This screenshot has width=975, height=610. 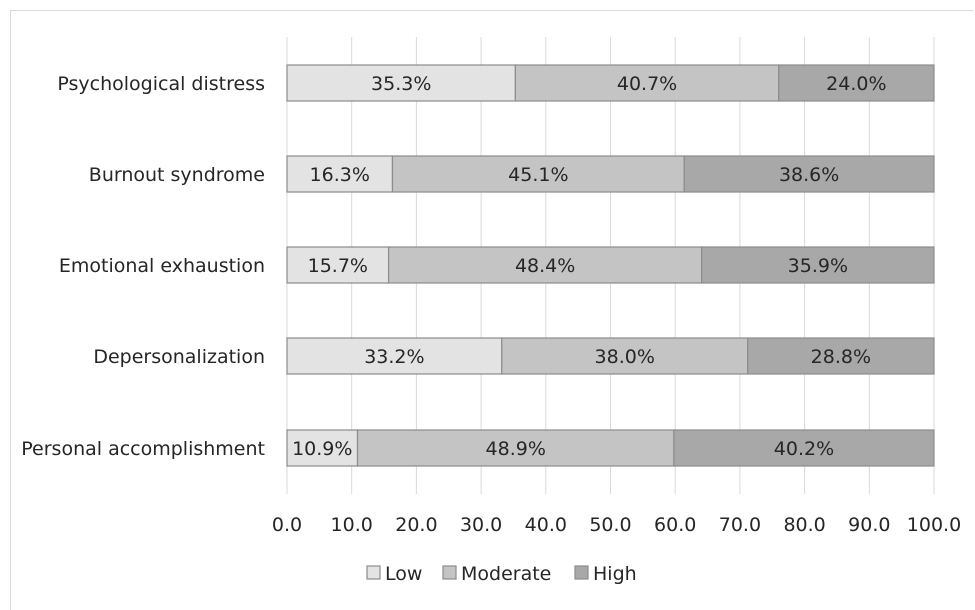 What do you see at coordinates (143, 449) in the screenshot?
I see `category-label: Personal accomplishment` at bounding box center [143, 449].